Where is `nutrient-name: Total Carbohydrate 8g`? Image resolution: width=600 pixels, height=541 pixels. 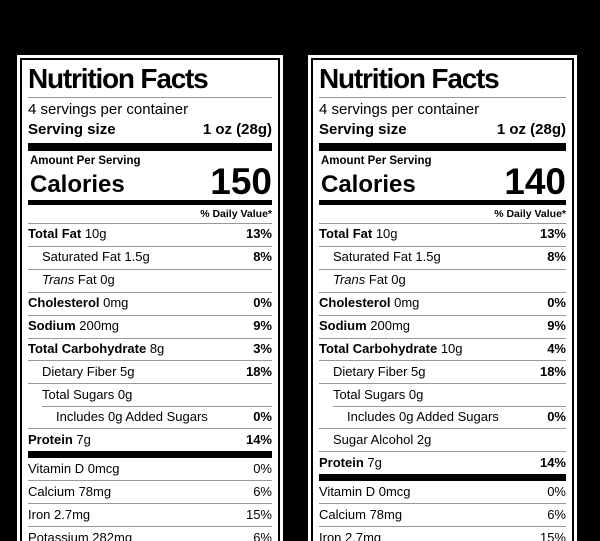
nutrient-name: Total Carbohydrate 8g is located at coordinates (96, 349).